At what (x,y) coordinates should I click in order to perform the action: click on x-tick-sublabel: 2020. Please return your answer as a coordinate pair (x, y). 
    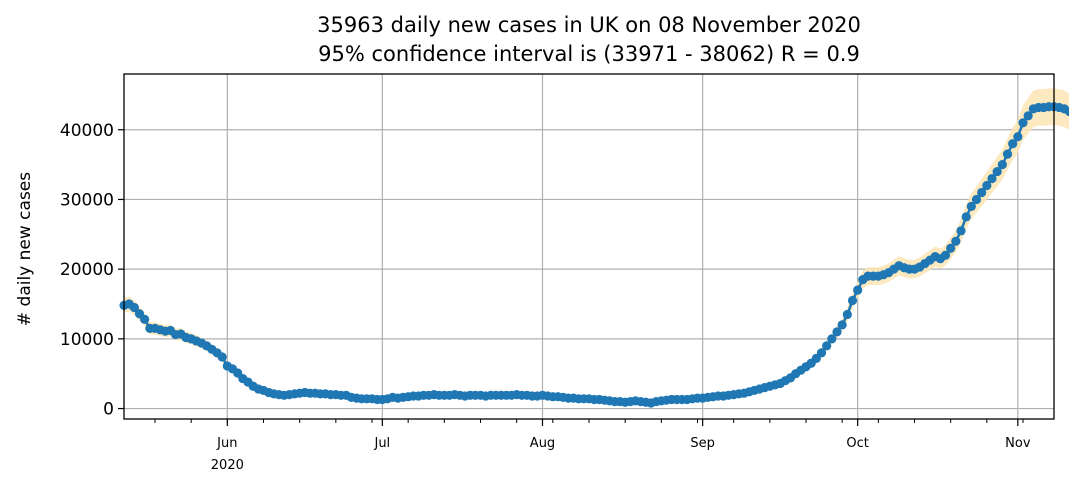
    Looking at the image, I should click on (227, 465).